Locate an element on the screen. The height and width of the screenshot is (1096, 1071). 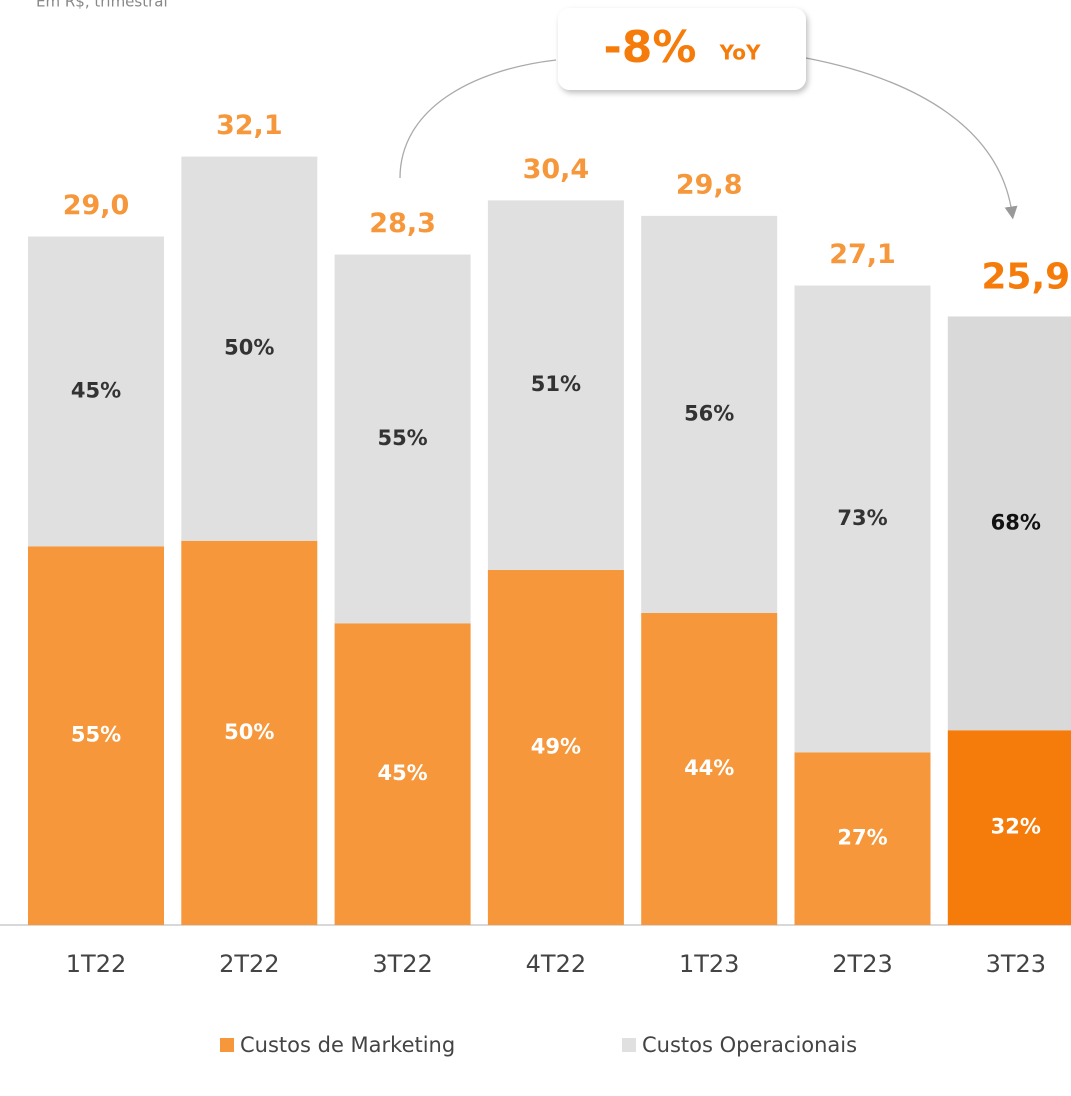
total-label: 29,0 is located at coordinates (96, 205).